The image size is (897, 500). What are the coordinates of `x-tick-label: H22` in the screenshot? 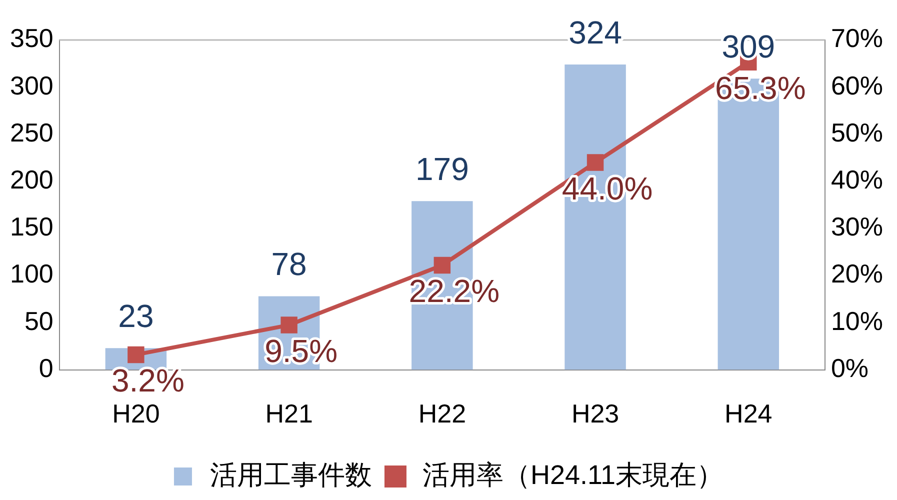 It's located at (442, 413).